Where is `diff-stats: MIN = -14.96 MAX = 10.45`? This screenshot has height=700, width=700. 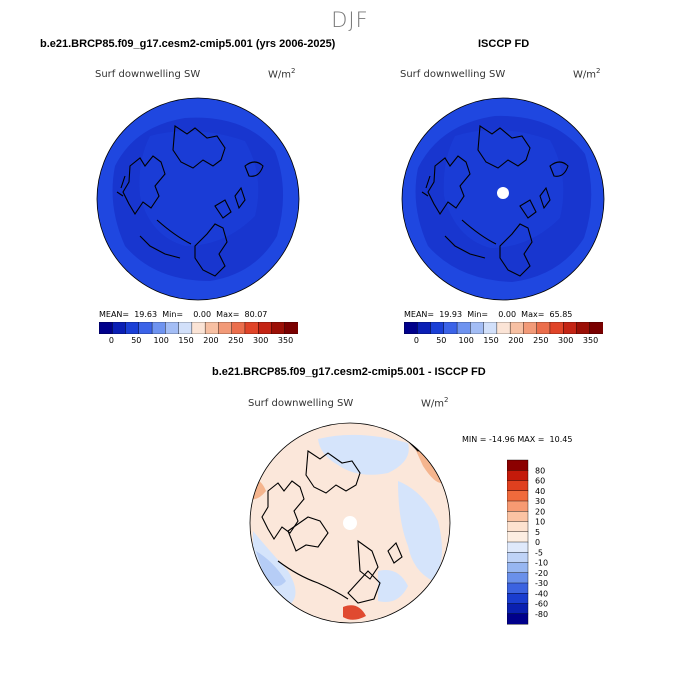 diff-stats: MIN = -14.96 MAX = 10.45 is located at coordinates (517, 439).